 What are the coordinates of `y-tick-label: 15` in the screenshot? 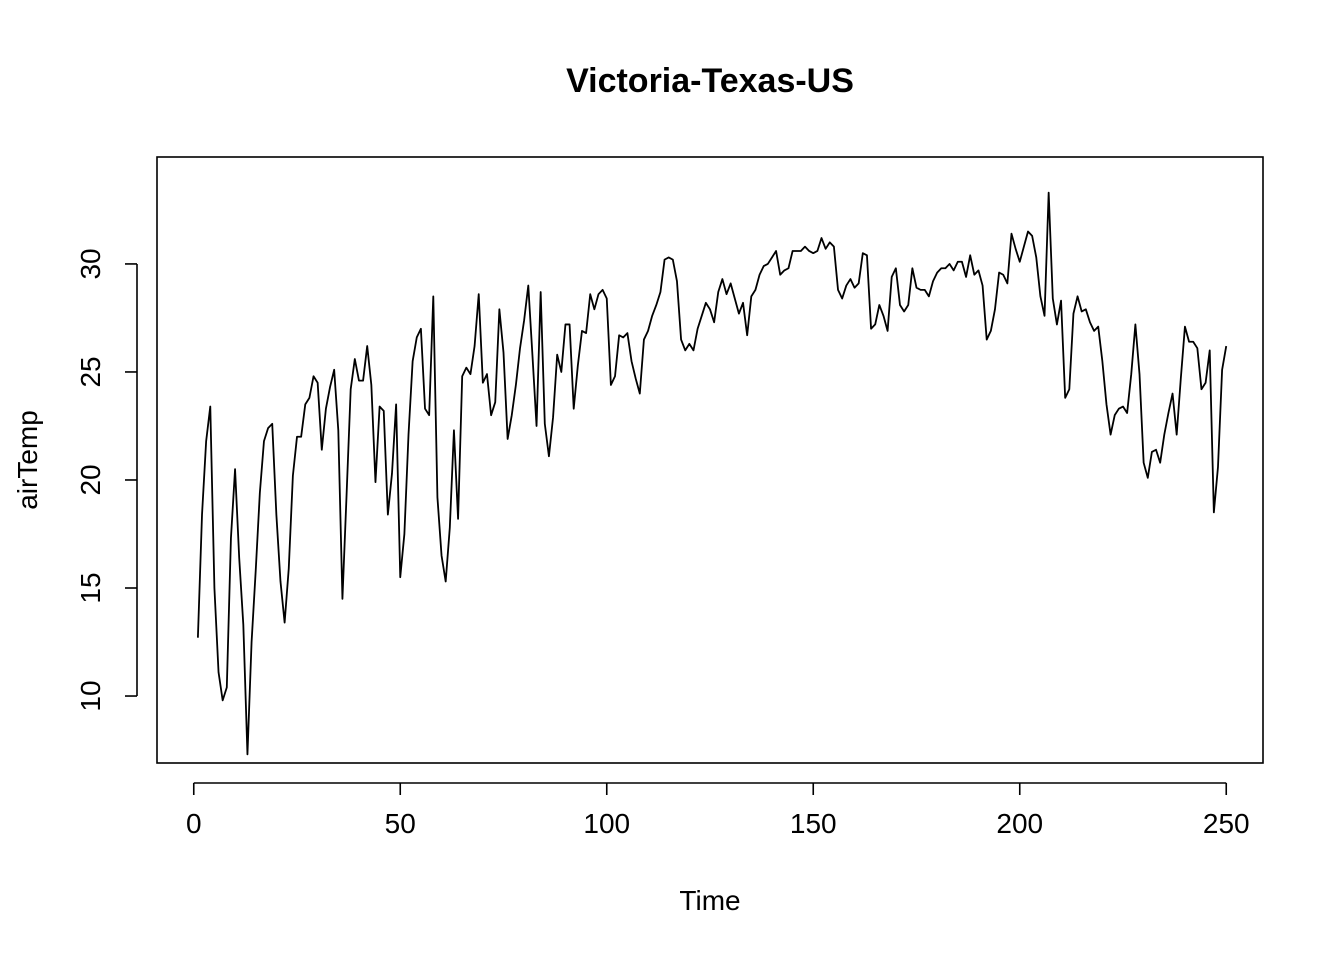 It's located at (90, 587).